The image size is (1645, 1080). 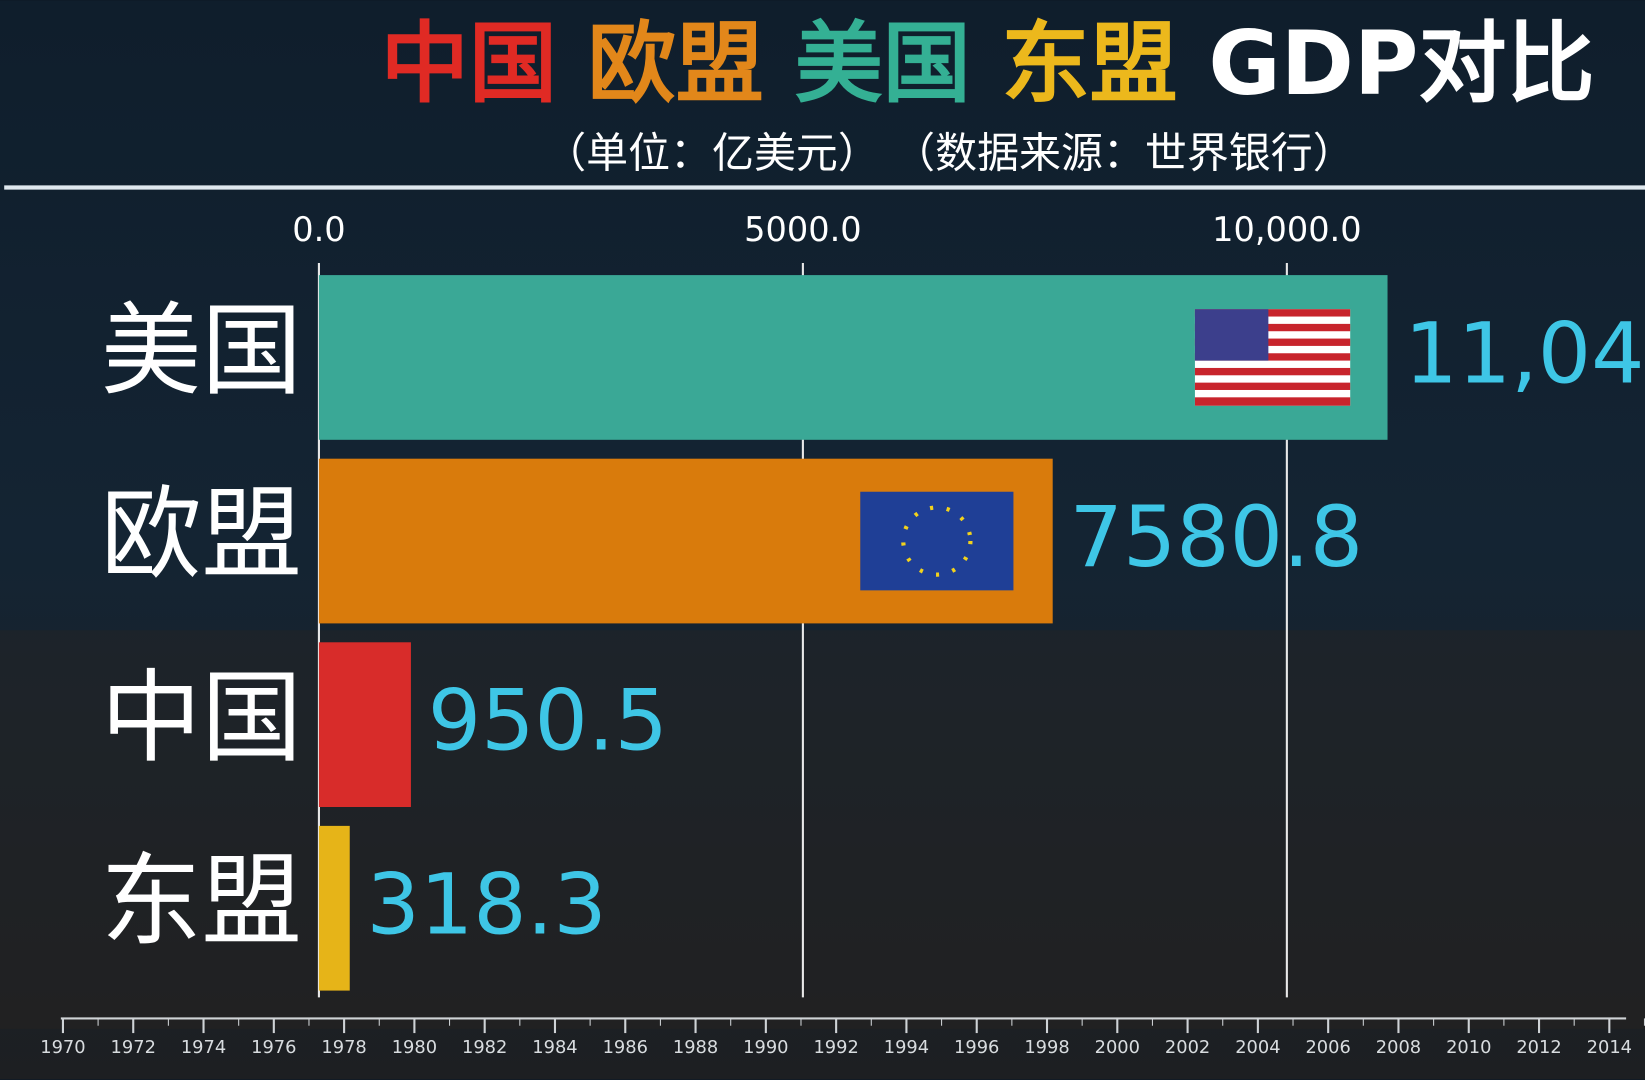 What do you see at coordinates (62, 1047) in the screenshot?
I see `timeline-label: 1970` at bounding box center [62, 1047].